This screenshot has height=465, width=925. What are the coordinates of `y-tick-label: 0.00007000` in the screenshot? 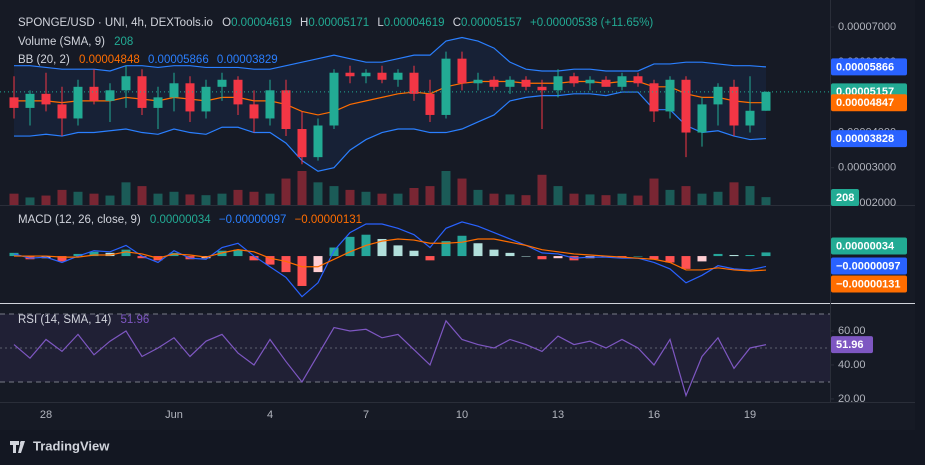 It's located at (867, 27).